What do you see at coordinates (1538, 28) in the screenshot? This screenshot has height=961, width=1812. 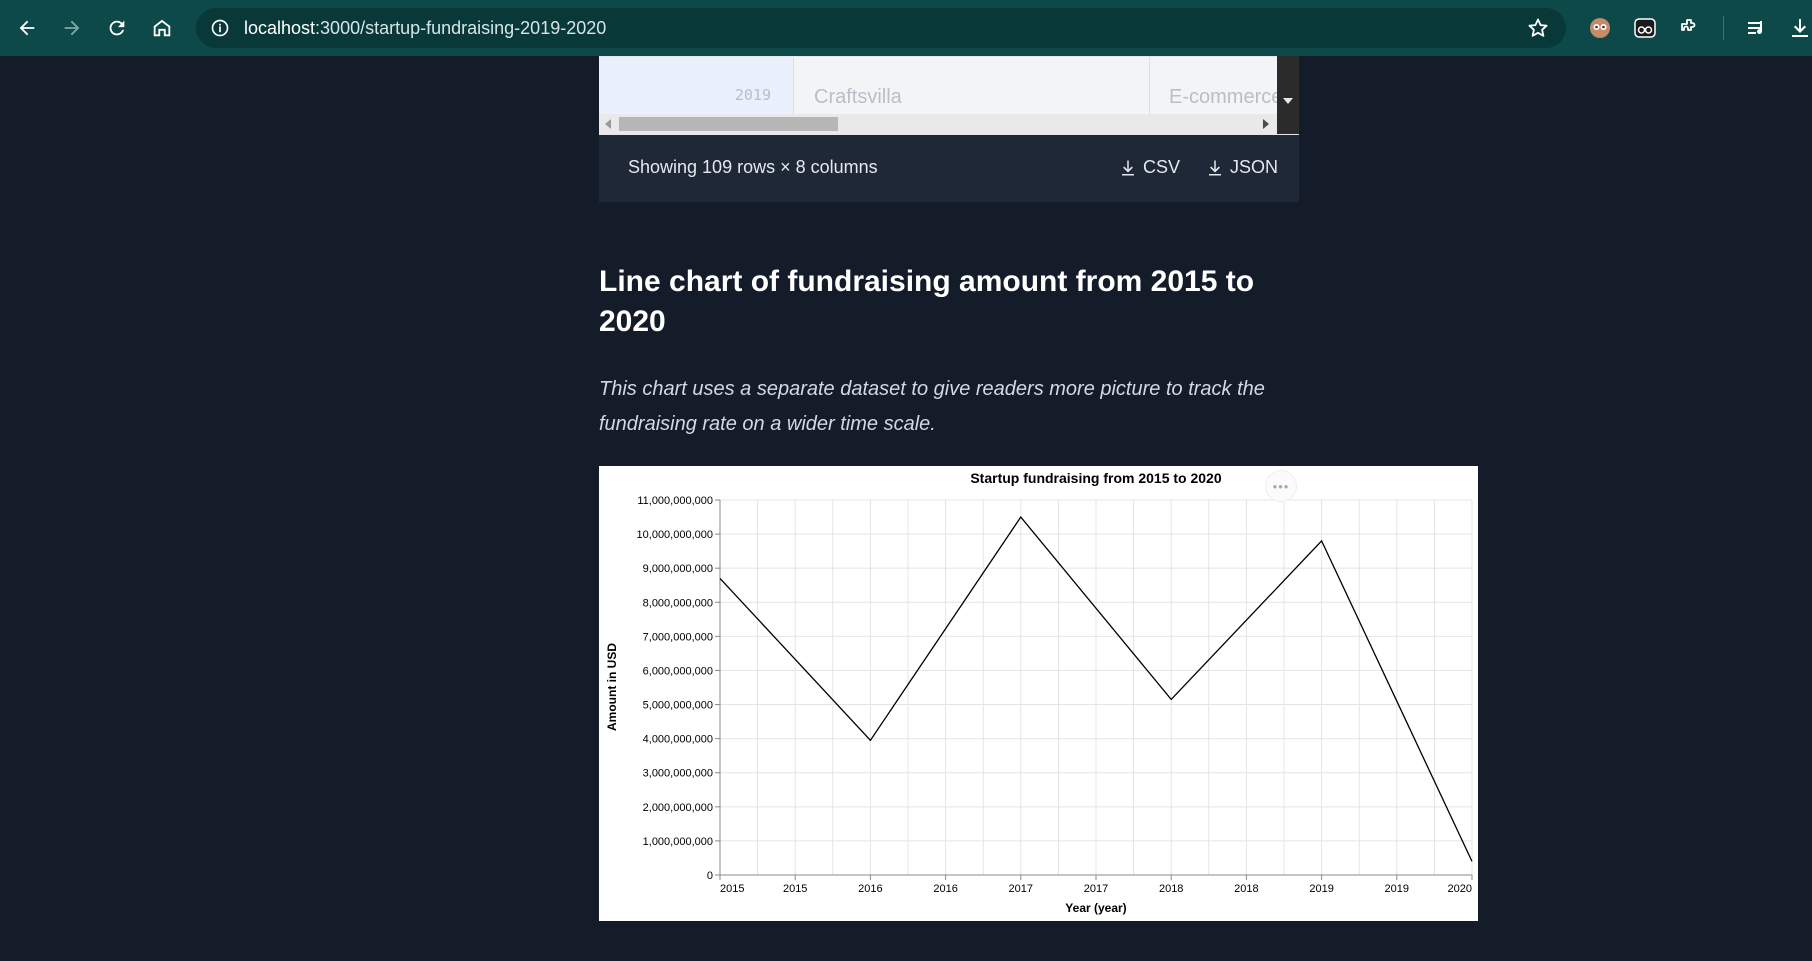 I see `bookmark-star-icon` at bounding box center [1538, 28].